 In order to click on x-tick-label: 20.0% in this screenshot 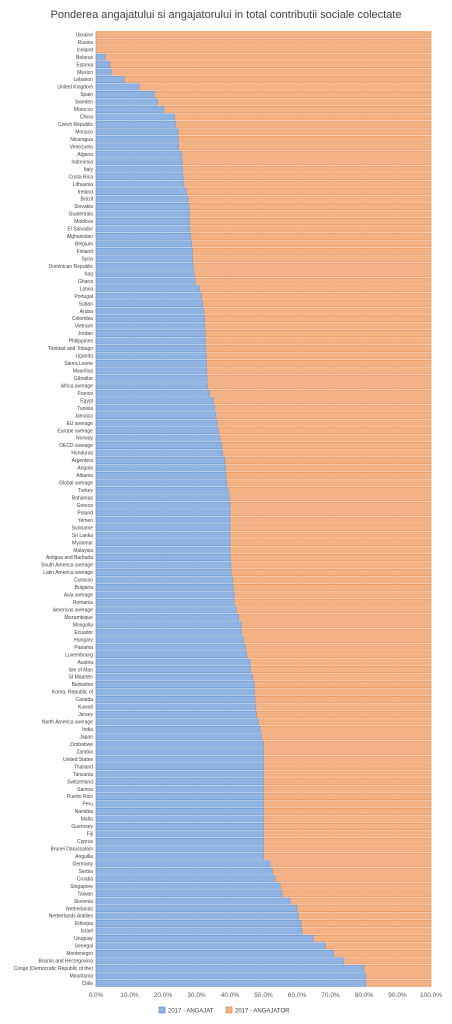, I will do `click(163, 995)`.